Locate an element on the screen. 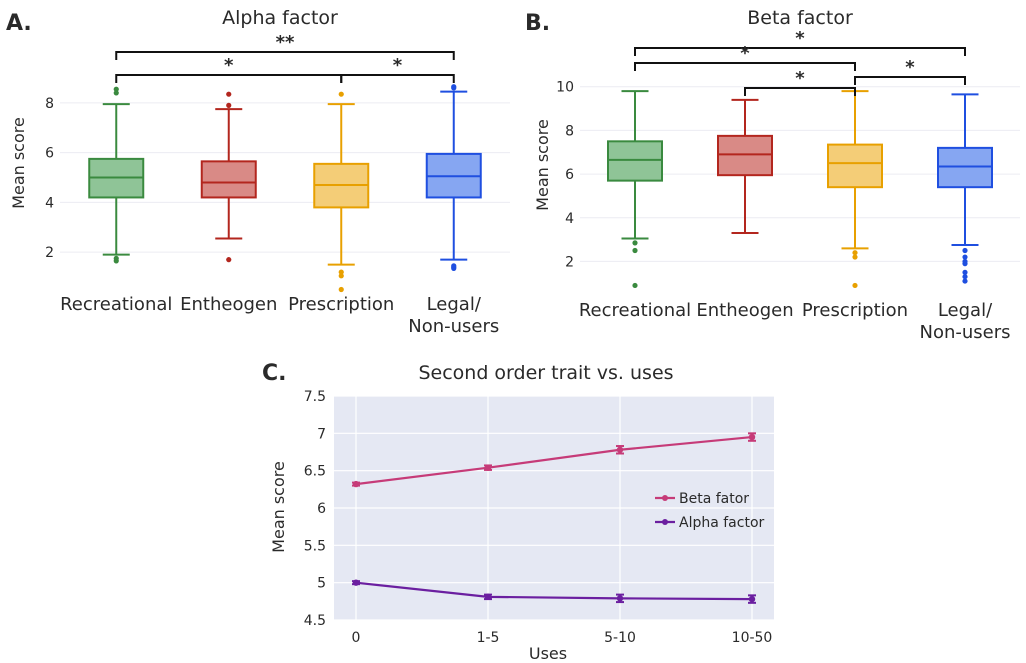 Image resolution: width=1026 pixels, height=663 pixels. panel-c-xlabel: Uses is located at coordinates (548, 653).